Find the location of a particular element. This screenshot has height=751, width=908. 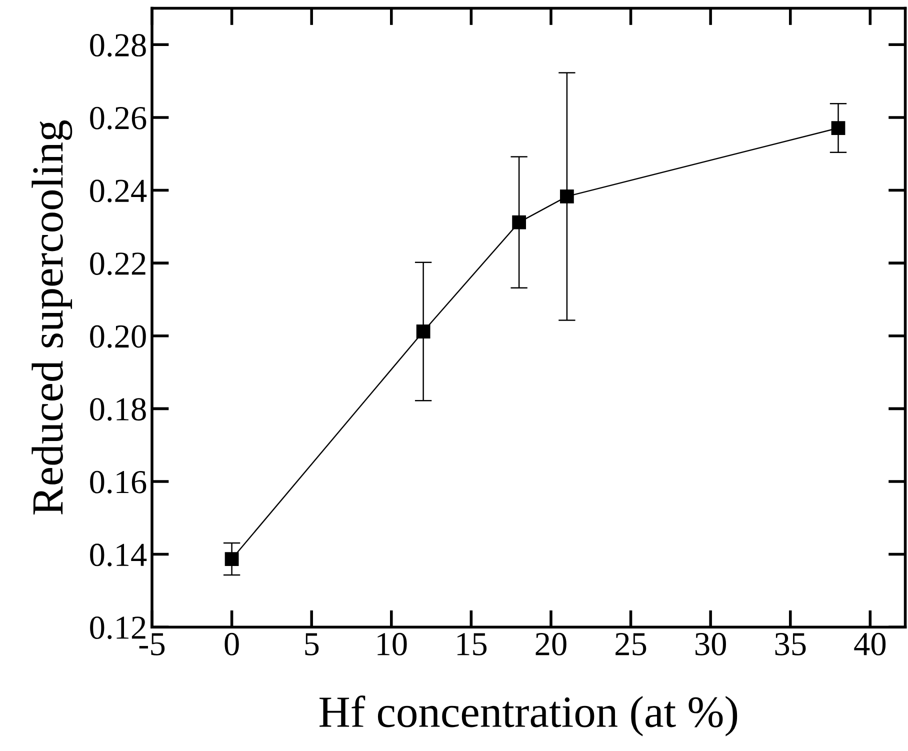

y-tick-label: 0.26 is located at coordinates (118, 118).